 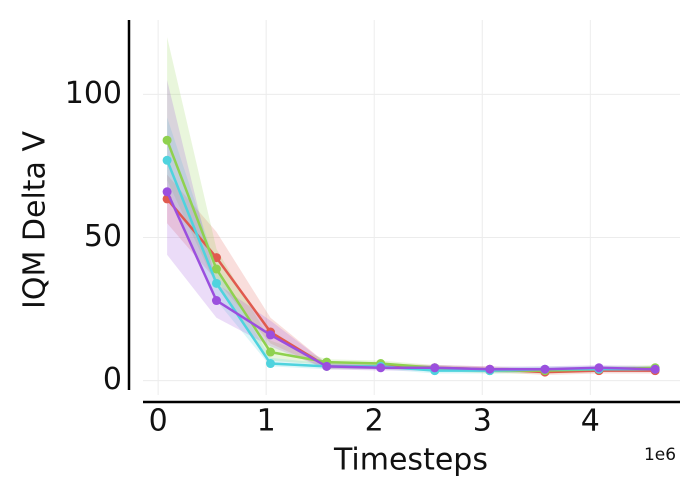 What do you see at coordinates (374, 421) in the screenshot?
I see `x-tick-label: 2` at bounding box center [374, 421].